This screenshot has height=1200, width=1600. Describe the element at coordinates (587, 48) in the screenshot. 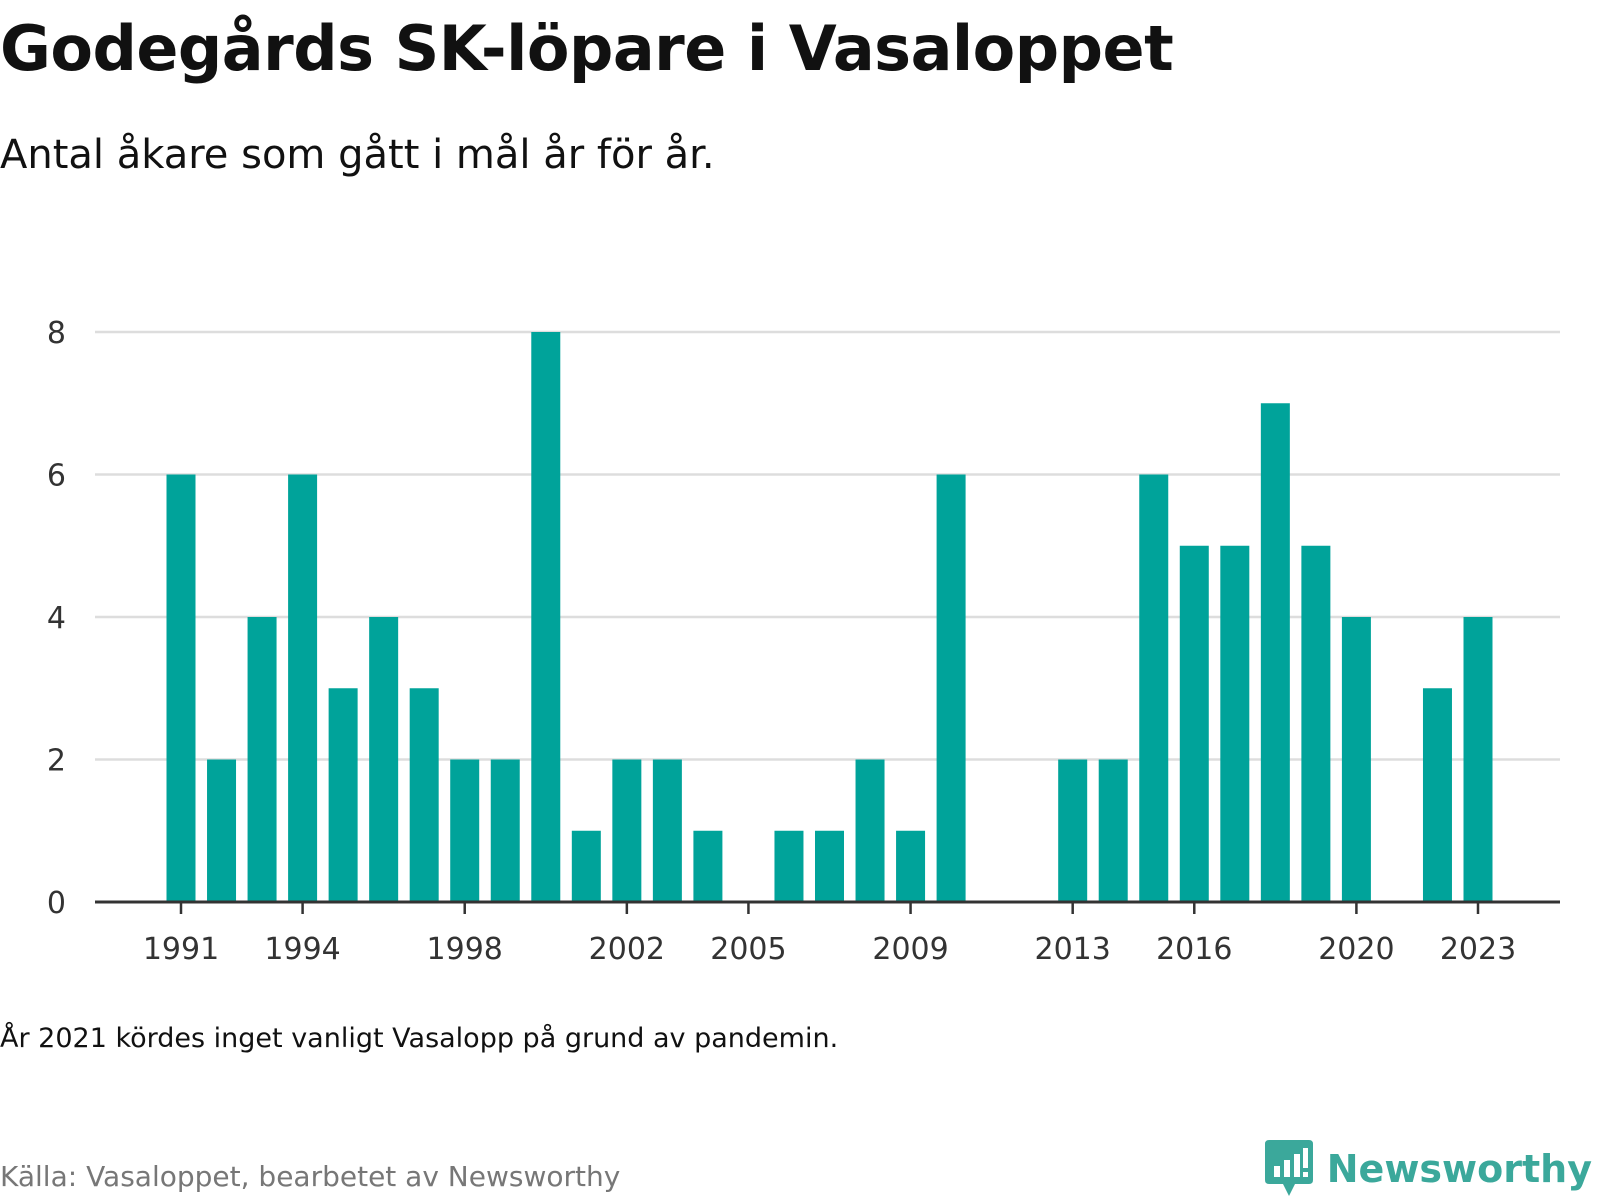

I see `chart-title: Godegårds SK-löpare i Vasaloppet` at that location.